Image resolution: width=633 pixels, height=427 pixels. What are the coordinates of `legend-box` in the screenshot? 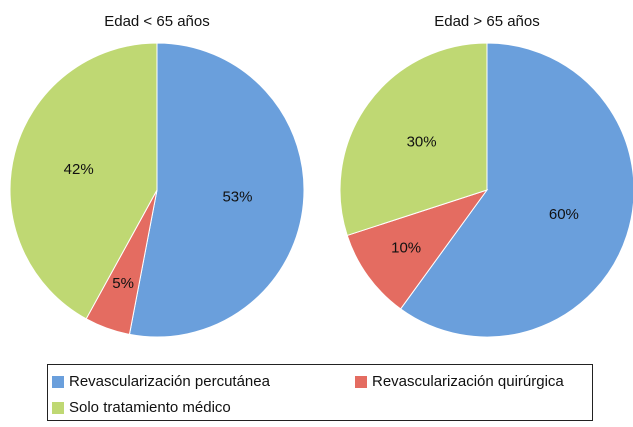 It's located at (320, 392).